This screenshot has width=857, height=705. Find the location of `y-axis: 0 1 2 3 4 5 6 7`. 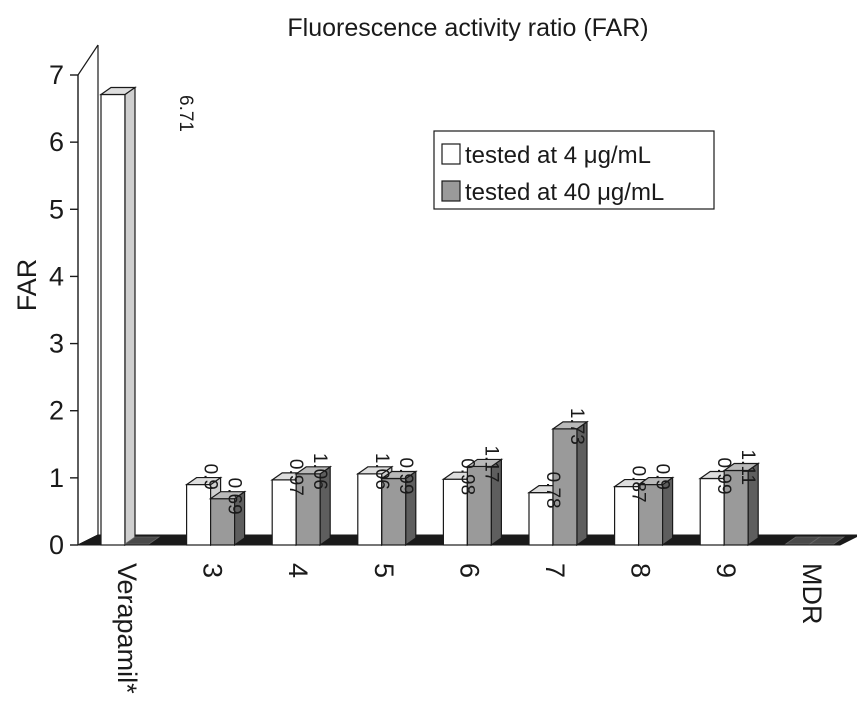

y-axis: 0 1 2 3 4 5 6 7 is located at coordinates (64, 310).